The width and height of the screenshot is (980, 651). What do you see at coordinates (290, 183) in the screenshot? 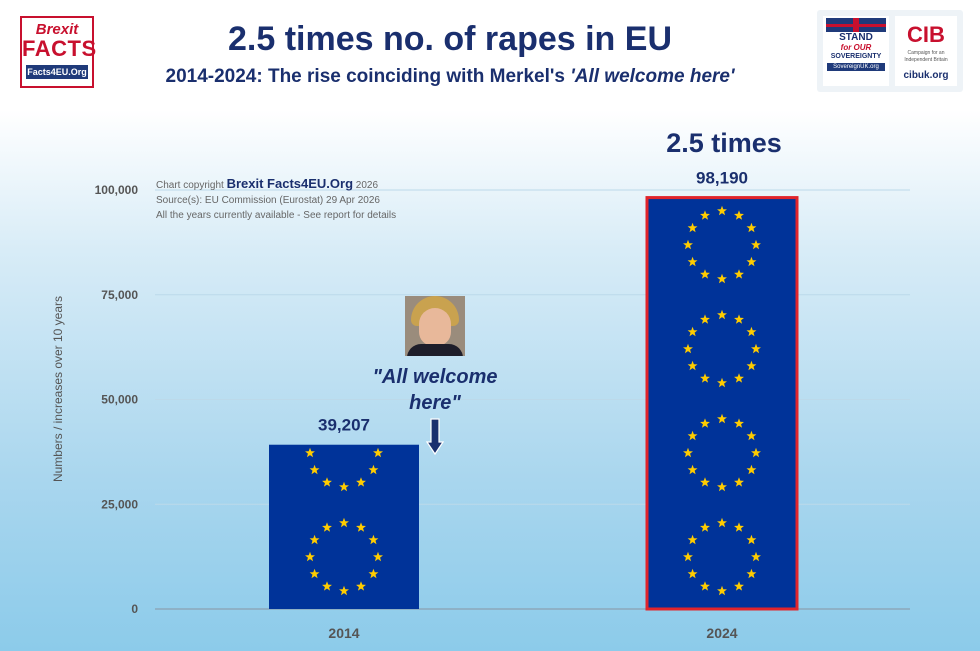
I see `credit-brand: Brexit Facts4EU.Org` at bounding box center [290, 183].